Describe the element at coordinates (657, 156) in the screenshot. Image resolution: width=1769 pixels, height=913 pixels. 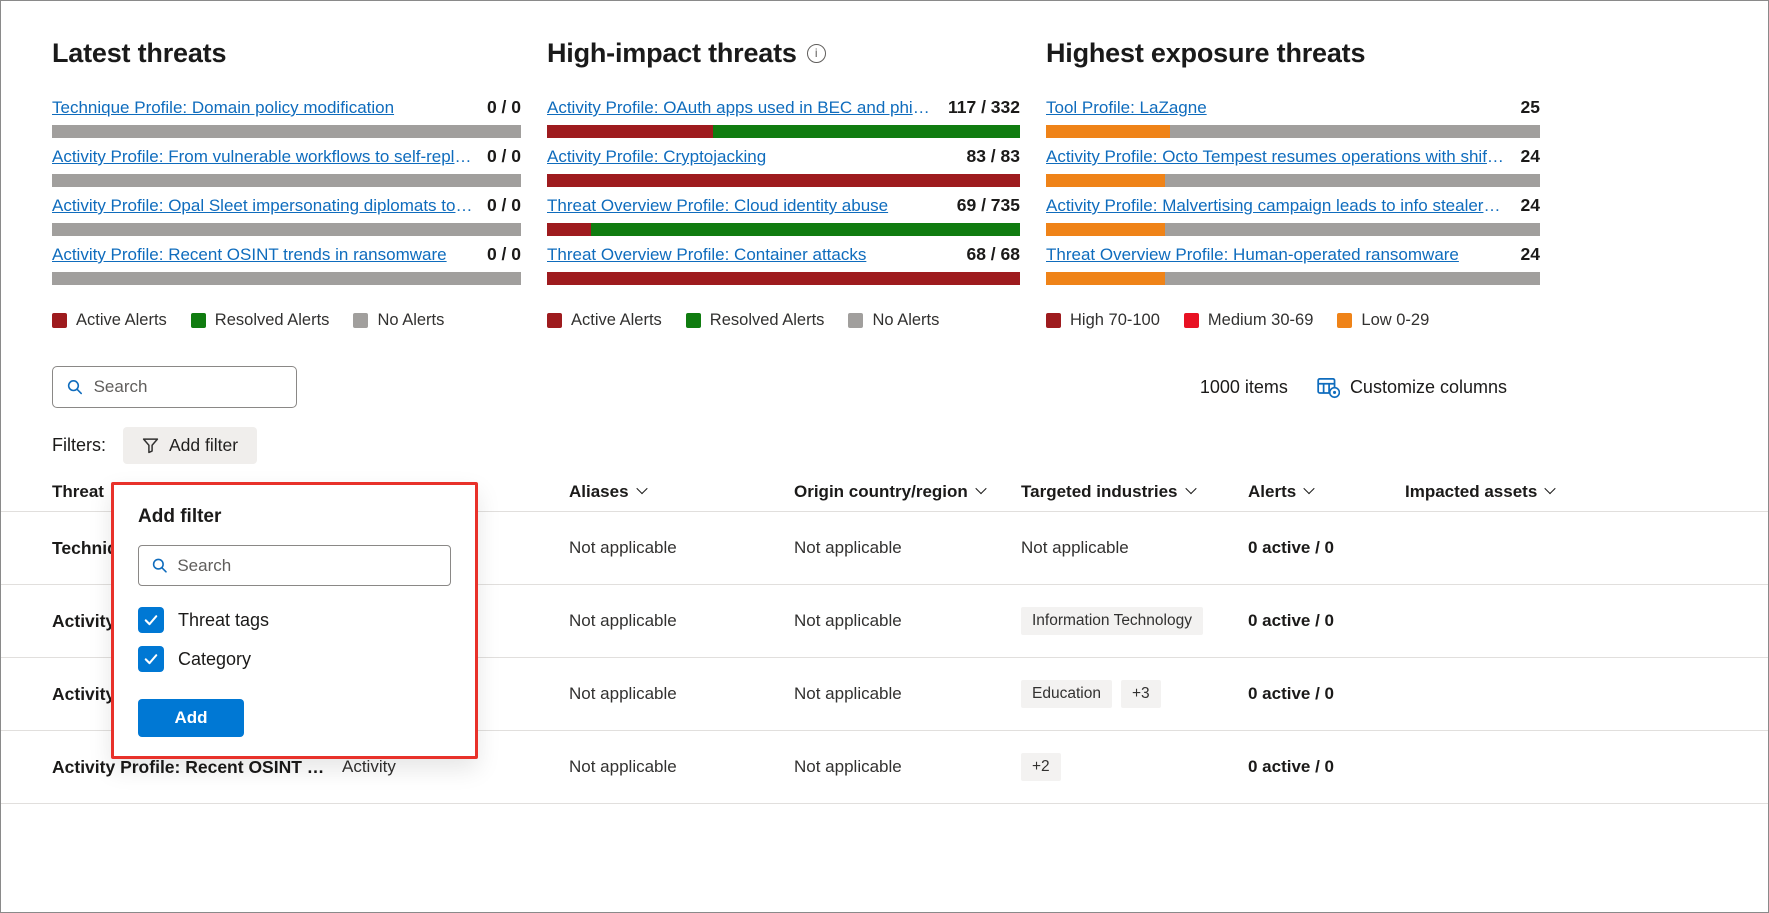
I see `threat-link: Activity Profile: Cryptojacking` at that location.